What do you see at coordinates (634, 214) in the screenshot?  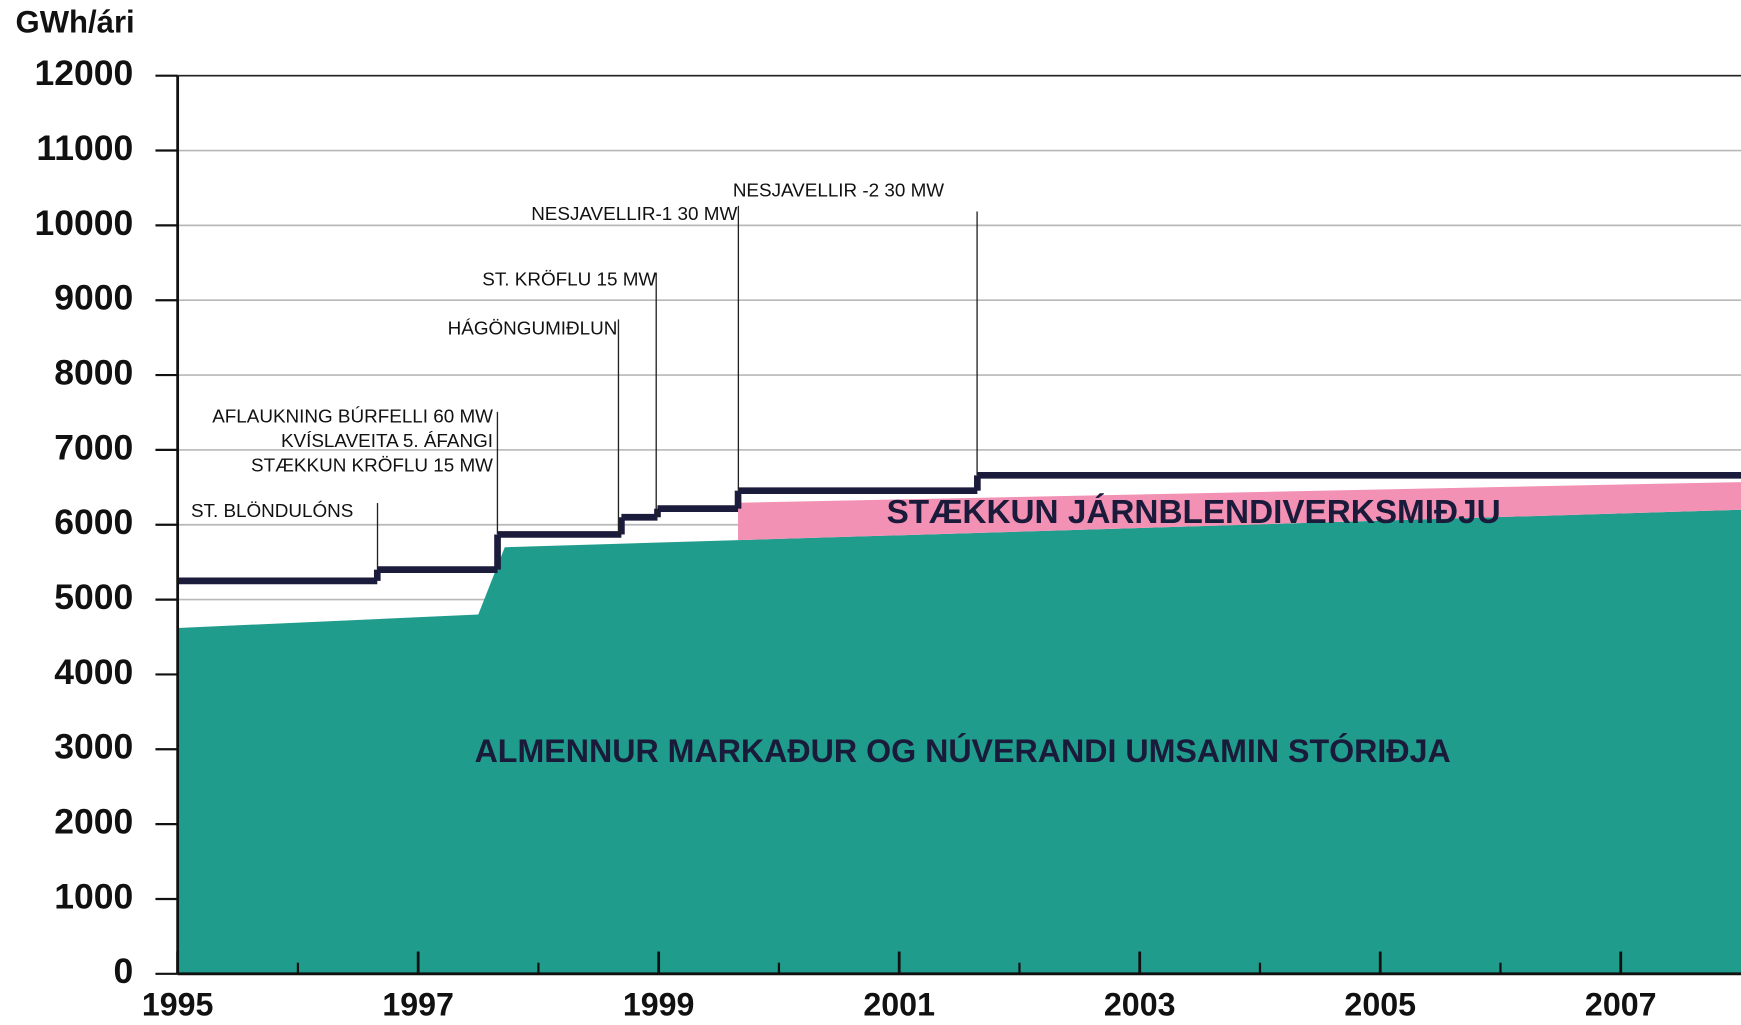 I see `annotation: NESJAVELLIR-1 30 MW` at bounding box center [634, 214].